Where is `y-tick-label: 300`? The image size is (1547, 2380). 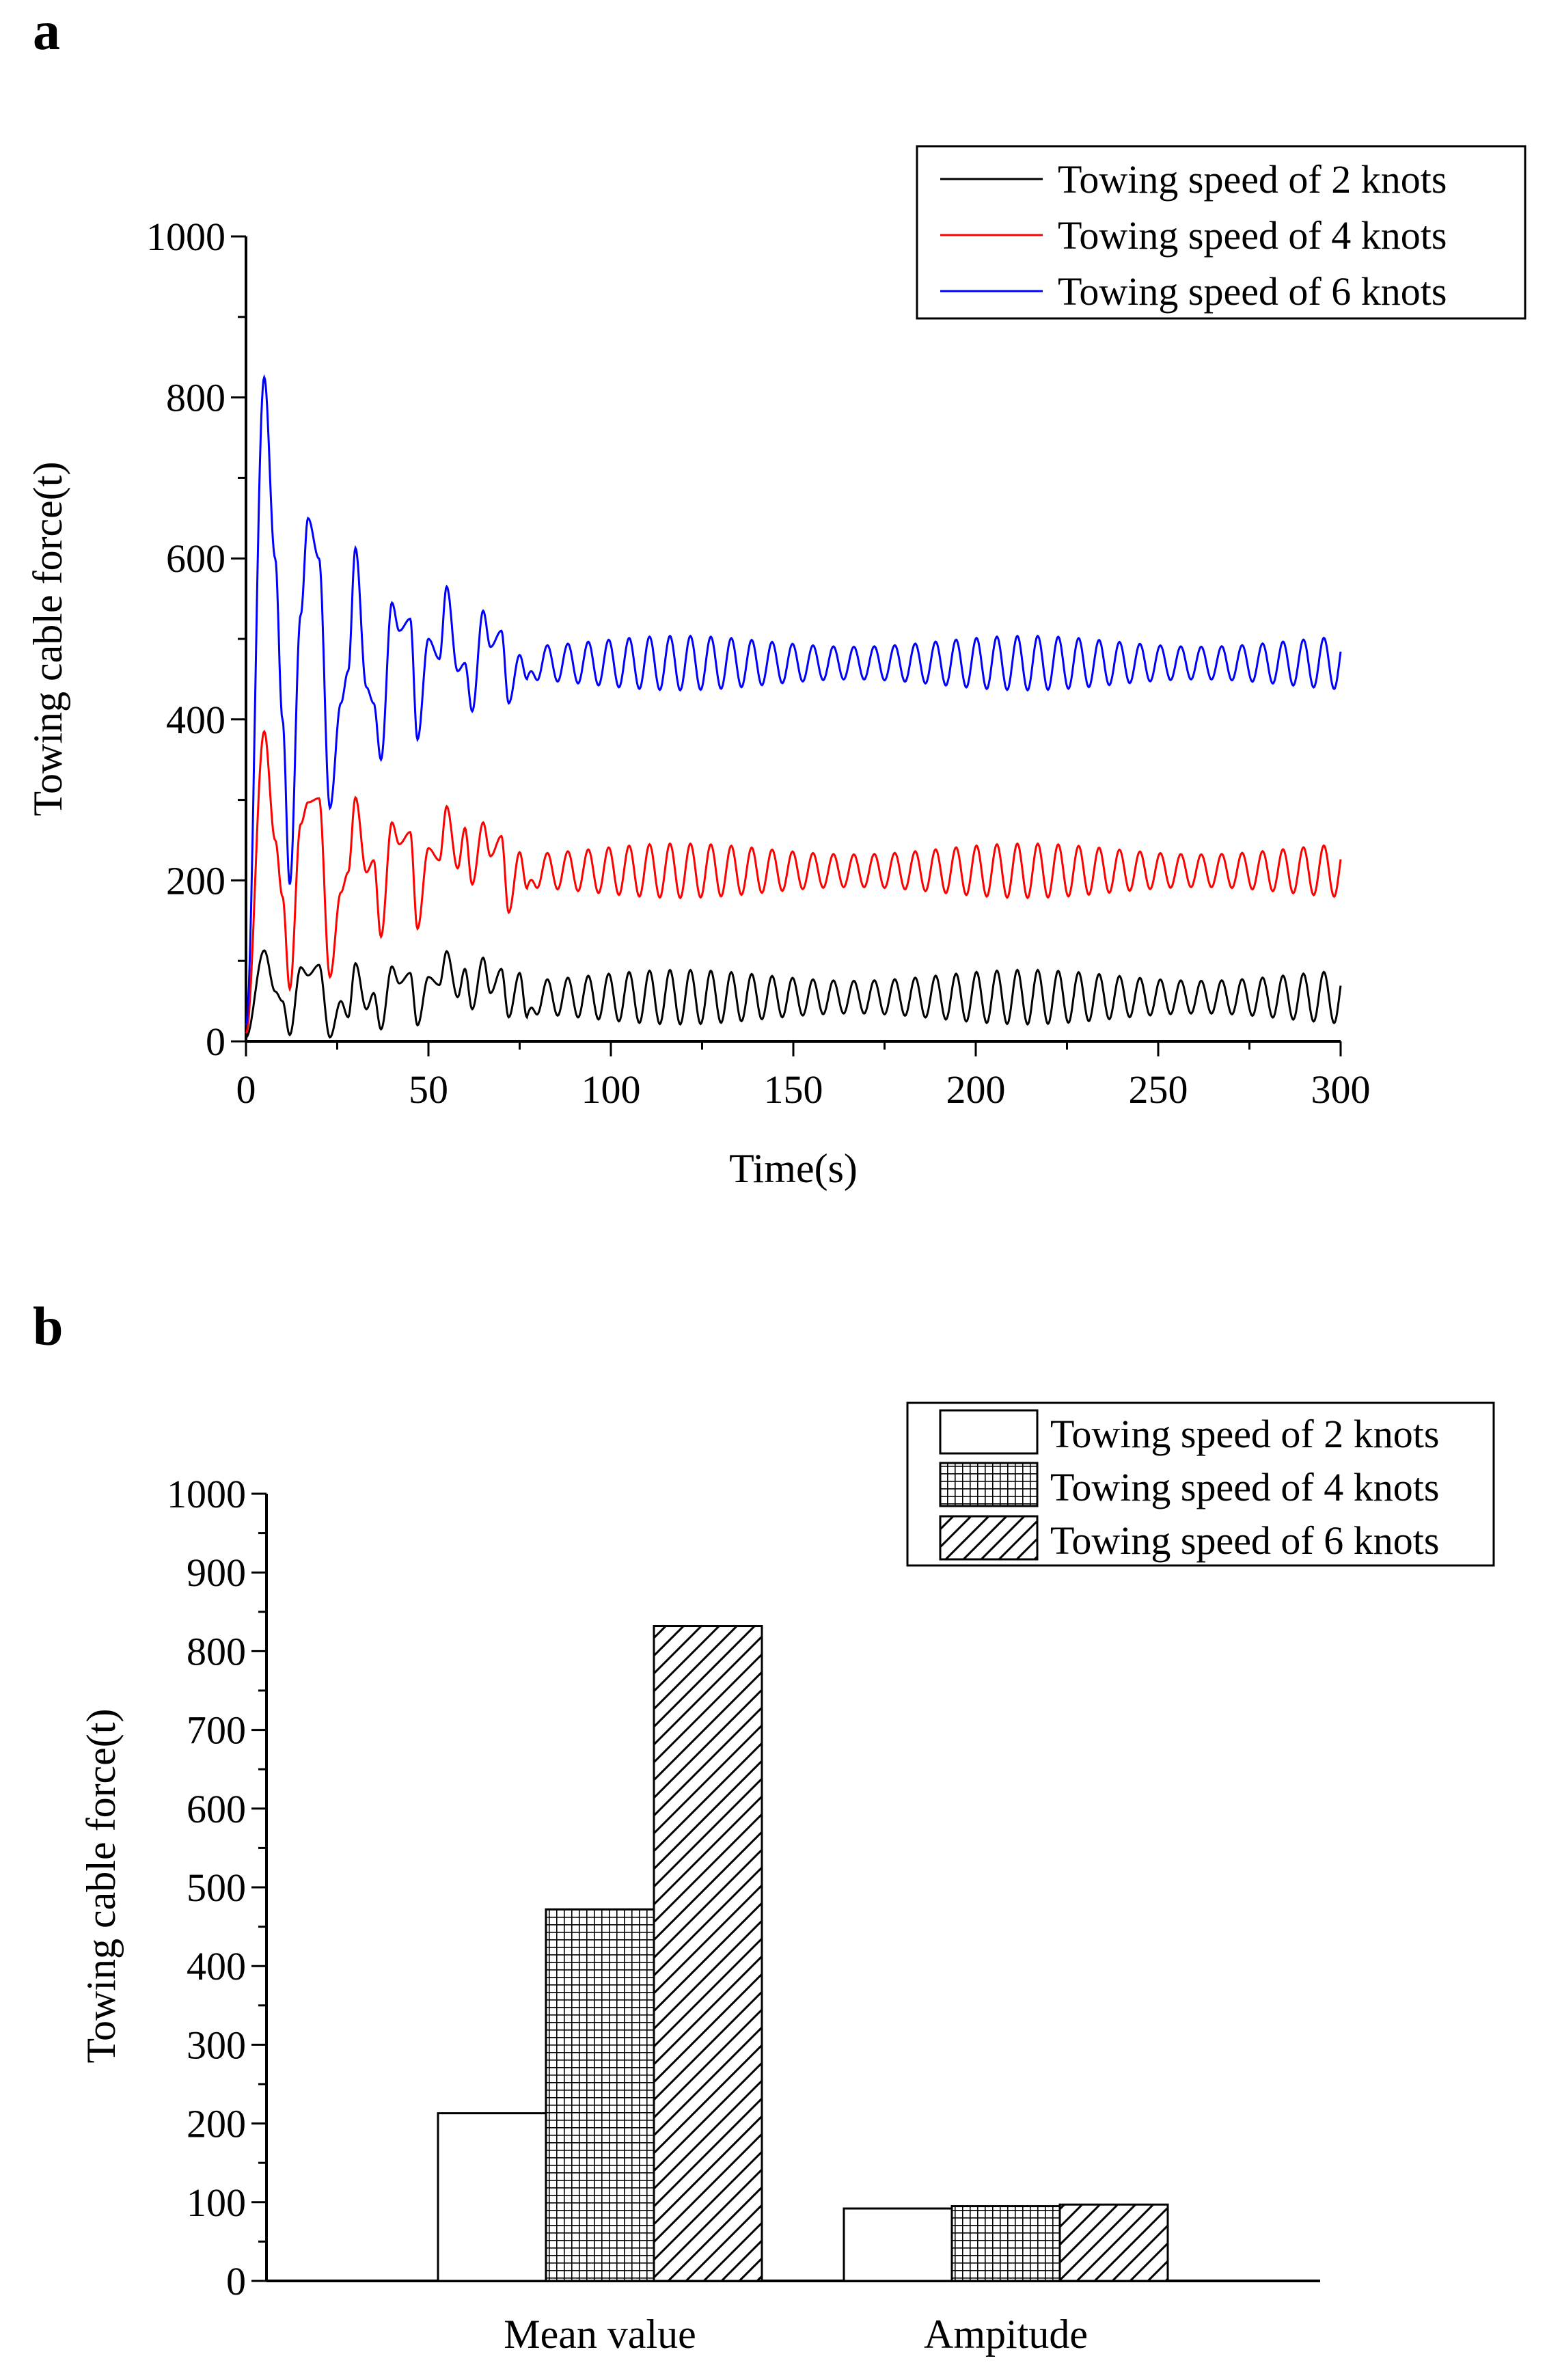
y-tick-label: 300 is located at coordinates (216, 2045).